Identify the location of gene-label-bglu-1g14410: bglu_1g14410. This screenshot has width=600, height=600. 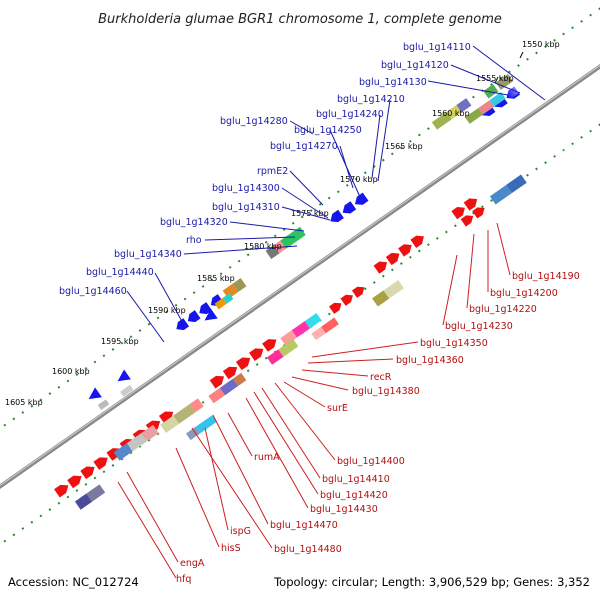
(356, 479).